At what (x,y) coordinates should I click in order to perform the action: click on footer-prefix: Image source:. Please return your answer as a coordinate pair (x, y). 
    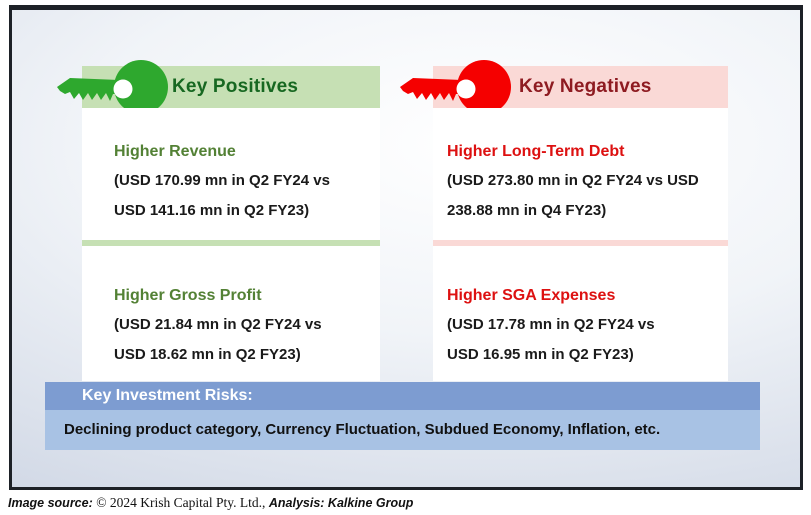
    Looking at the image, I should click on (50, 503).